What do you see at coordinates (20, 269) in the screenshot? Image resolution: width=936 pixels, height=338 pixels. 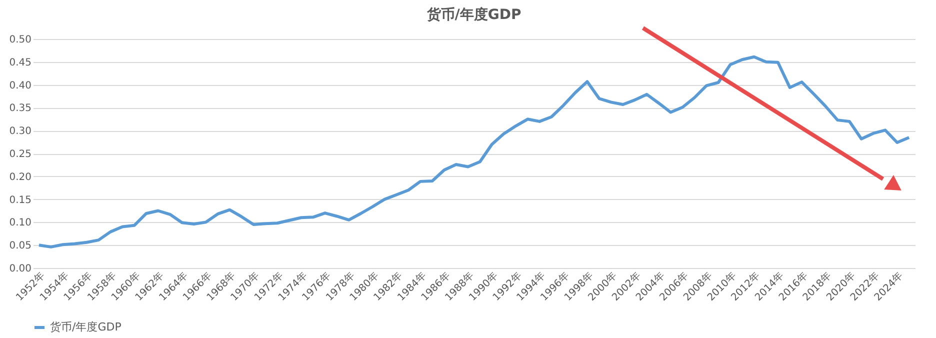 I see `y-tick-label: 0.00` at bounding box center [20, 269].